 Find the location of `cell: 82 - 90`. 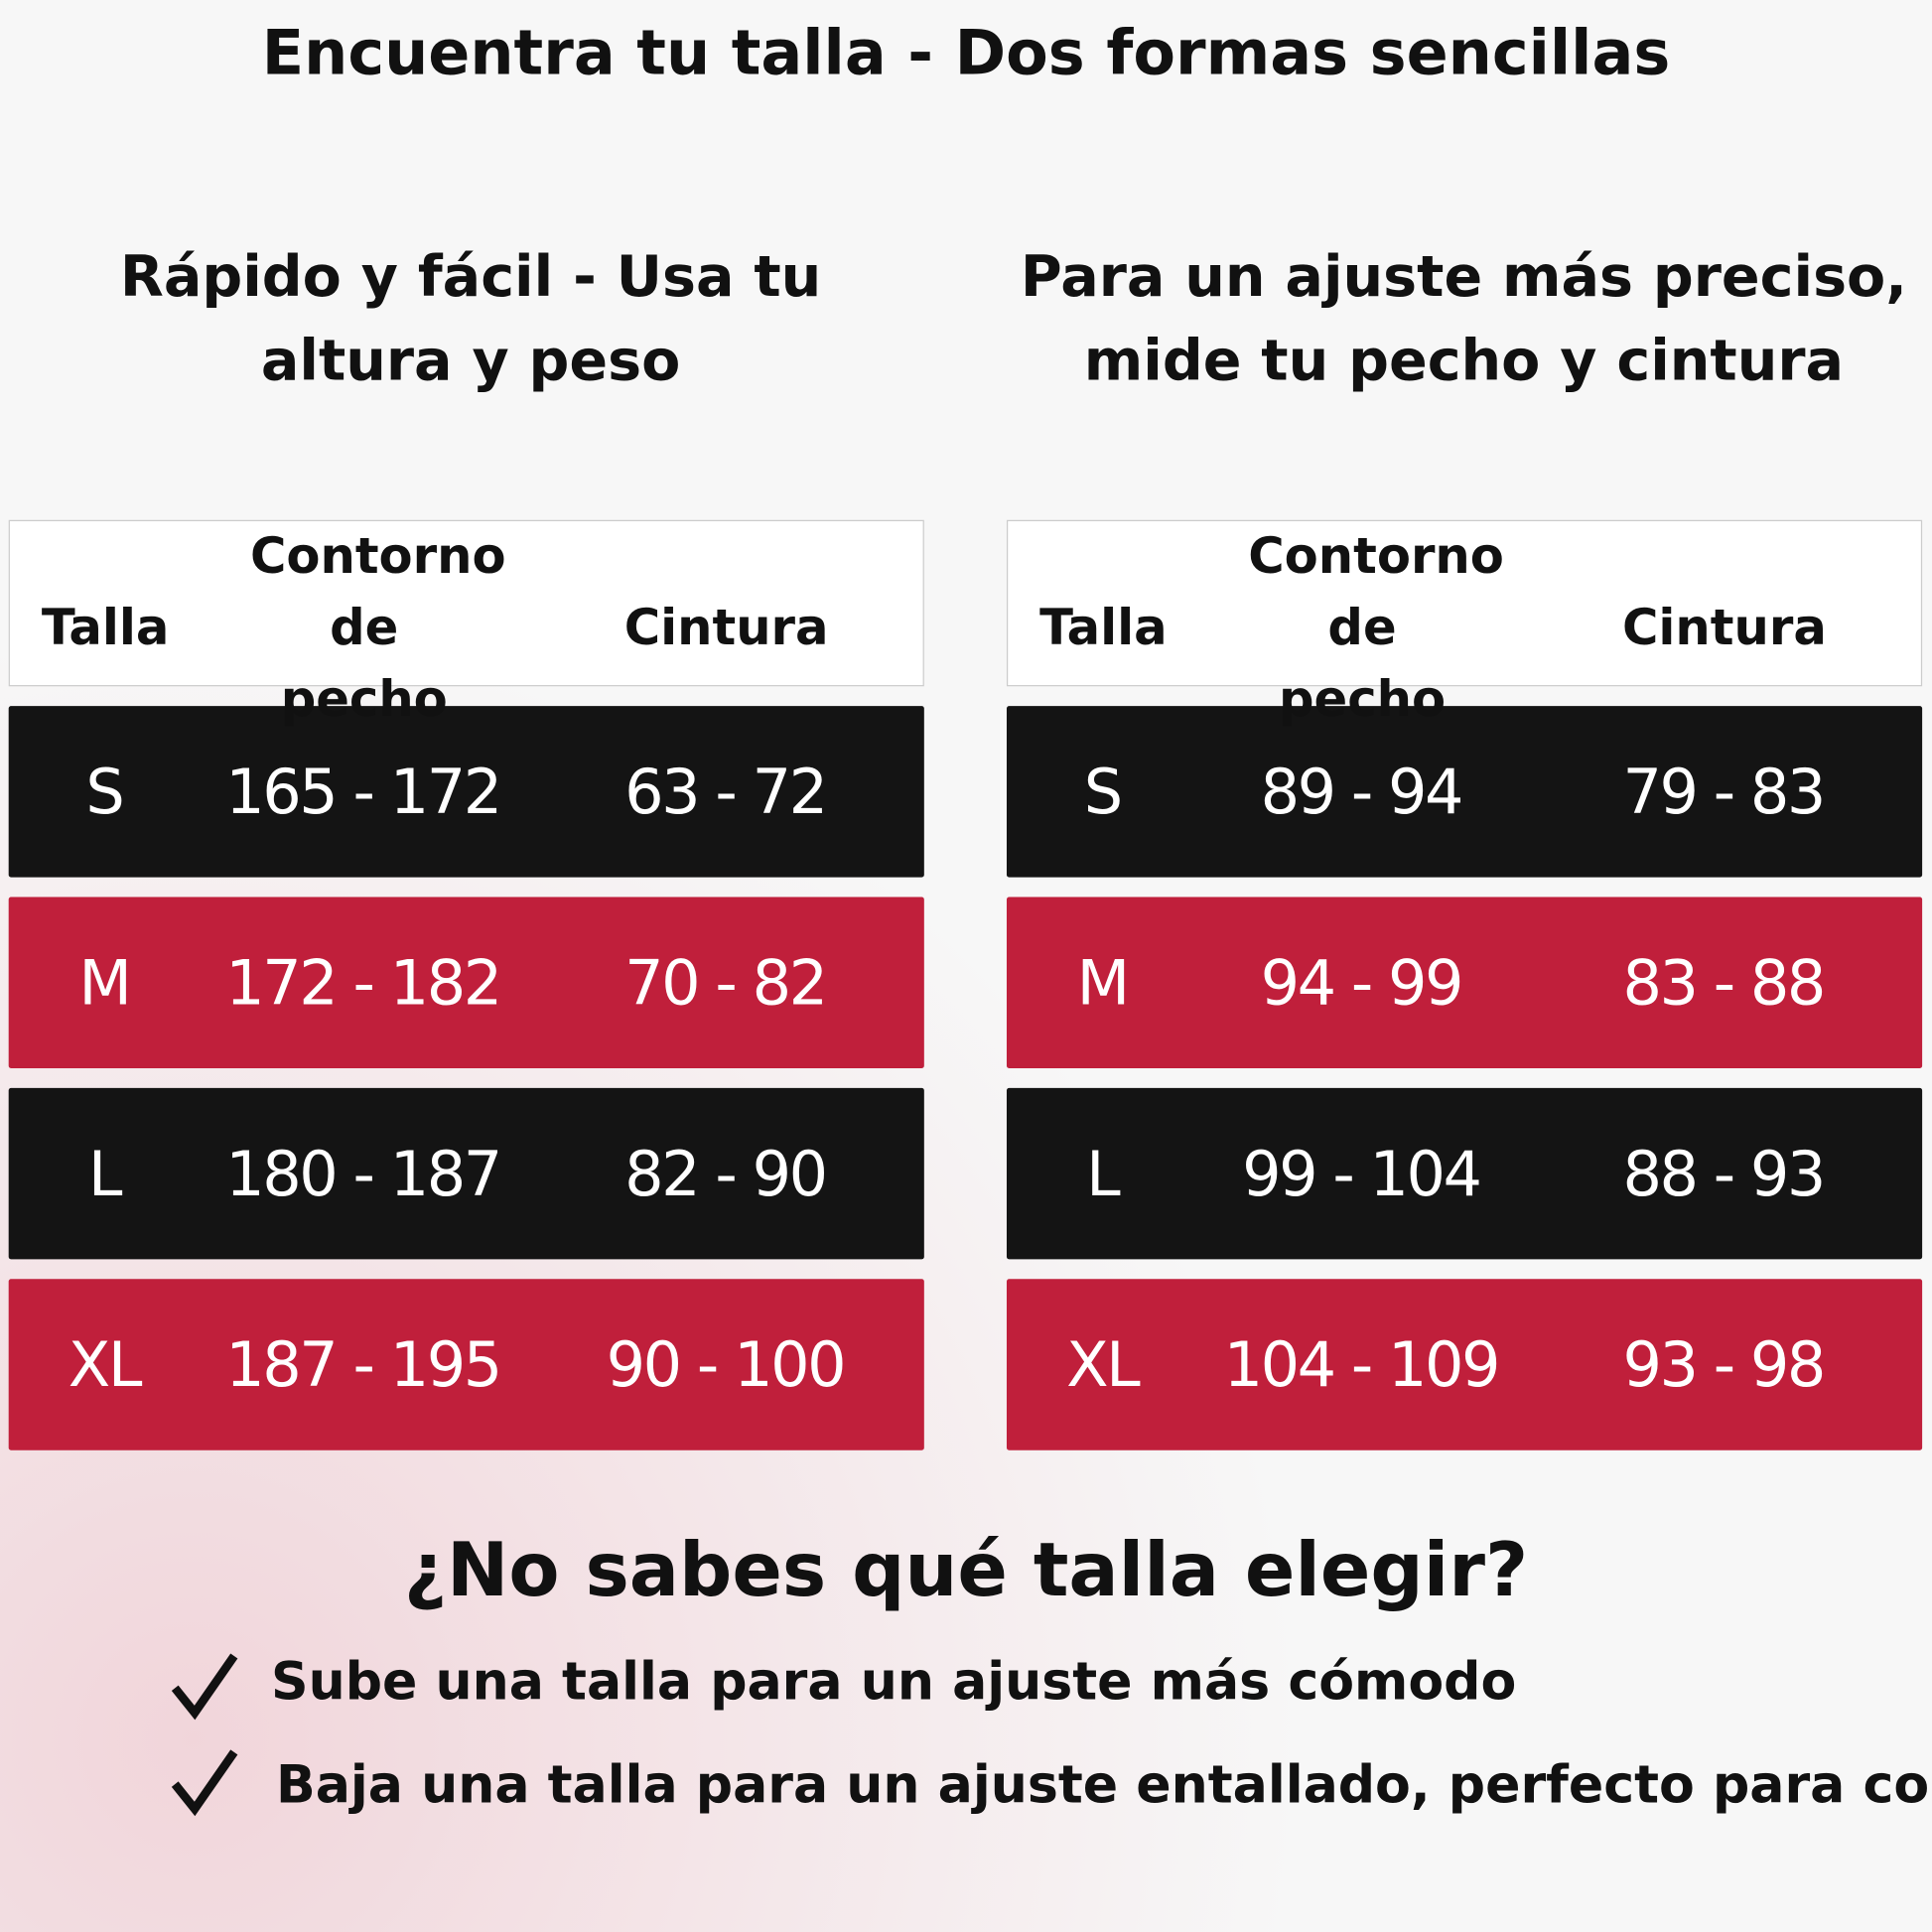

cell: 82 - 90 is located at coordinates (726, 1174).